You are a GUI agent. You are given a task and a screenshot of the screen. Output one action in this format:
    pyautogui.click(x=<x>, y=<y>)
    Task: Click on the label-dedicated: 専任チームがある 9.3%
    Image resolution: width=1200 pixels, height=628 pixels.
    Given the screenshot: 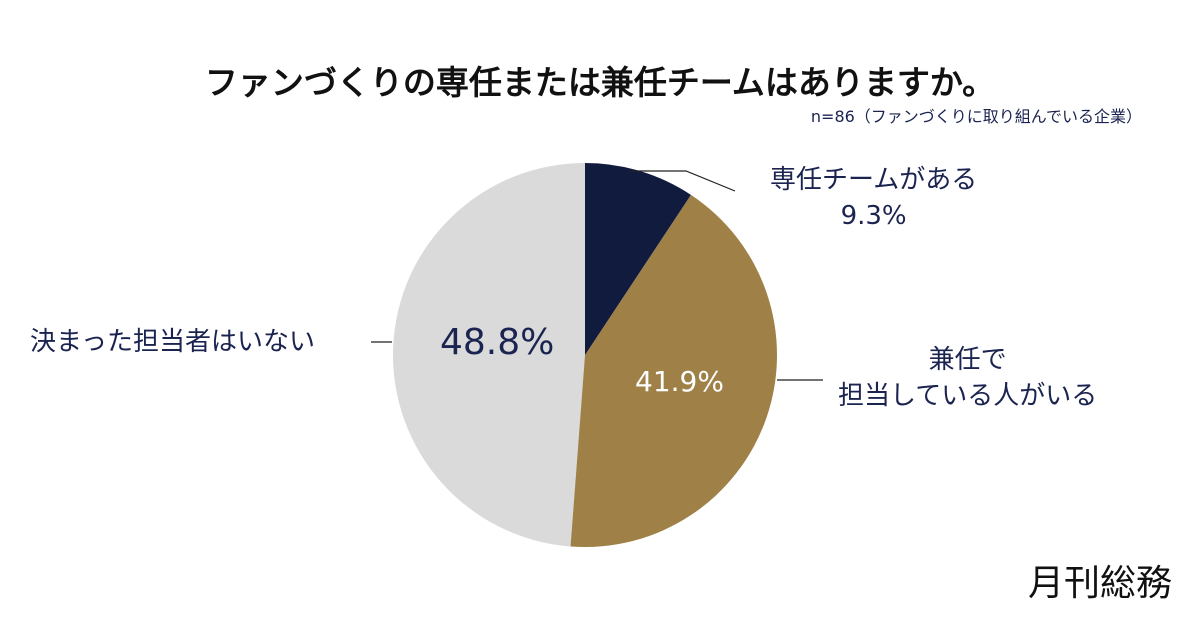 What is the action you would take?
    pyautogui.click(x=873, y=198)
    